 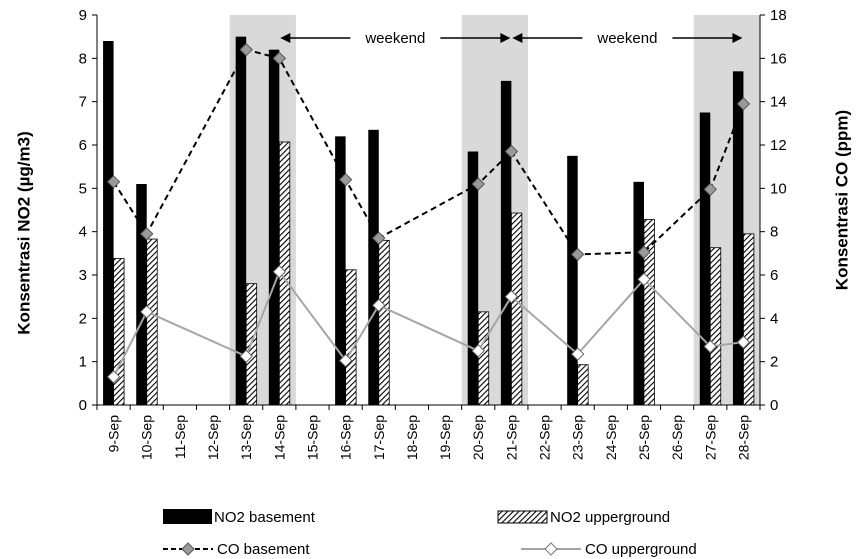 I want to click on legend-swatch-no2-upperground, so click(x=522, y=517).